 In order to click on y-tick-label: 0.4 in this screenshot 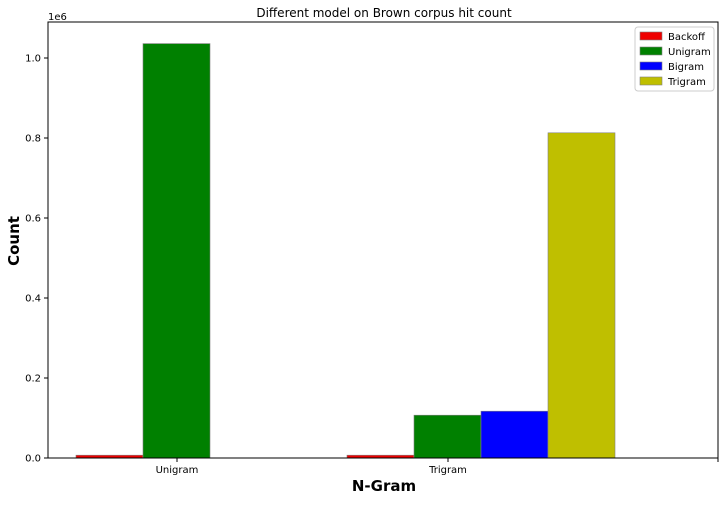, I will do `click(33, 299)`.